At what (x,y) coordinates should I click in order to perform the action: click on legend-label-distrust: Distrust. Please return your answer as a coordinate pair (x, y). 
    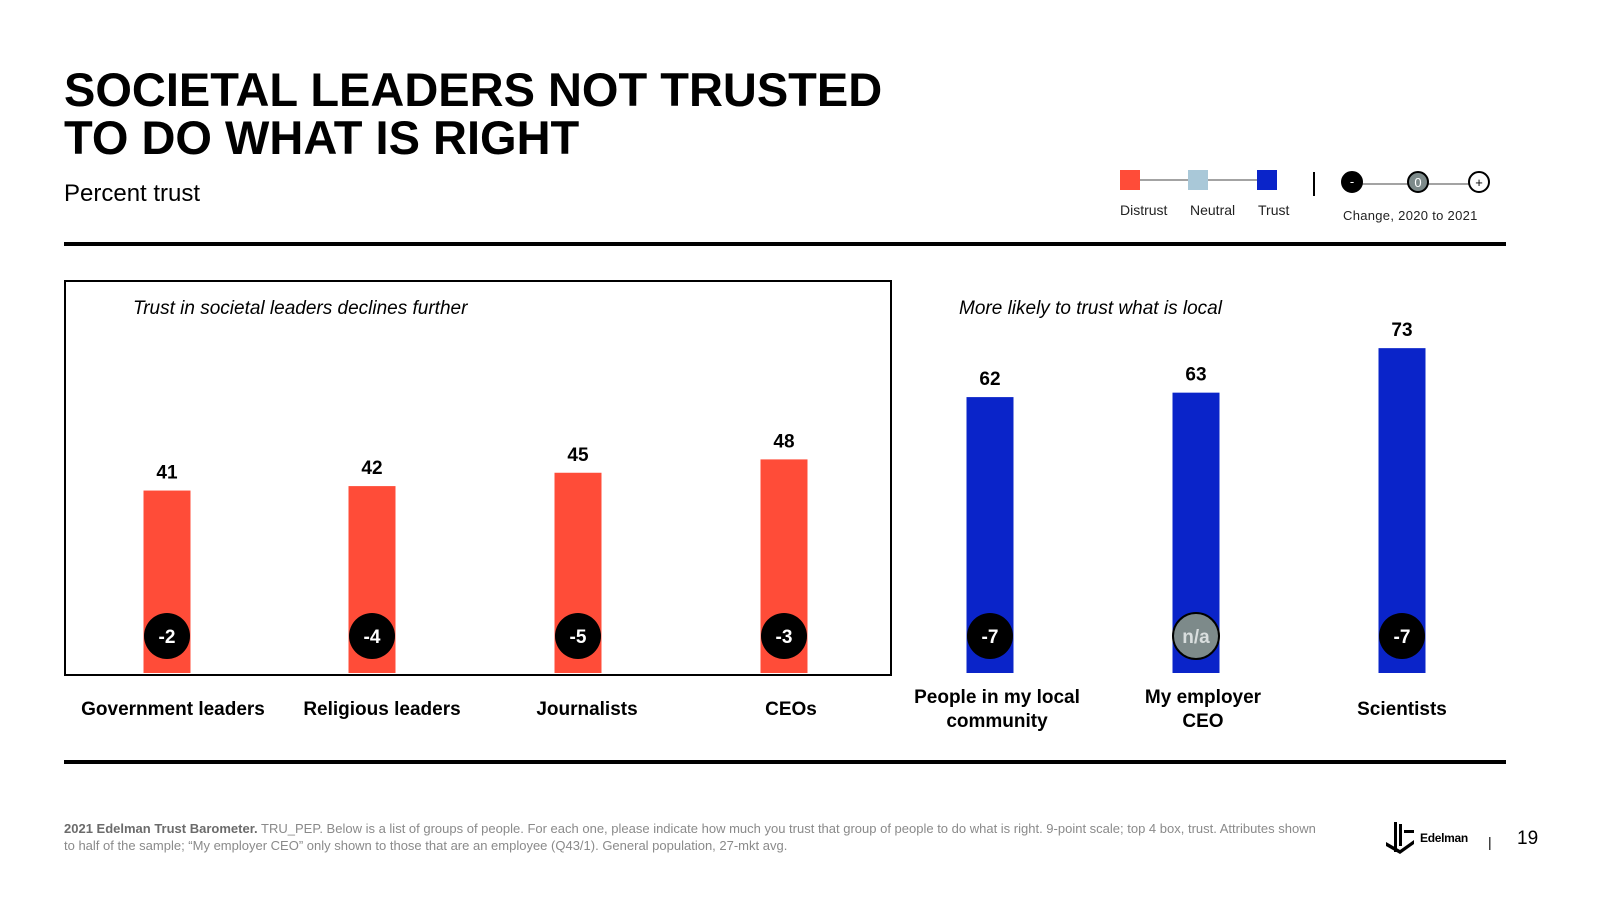
    Looking at the image, I should click on (1144, 210).